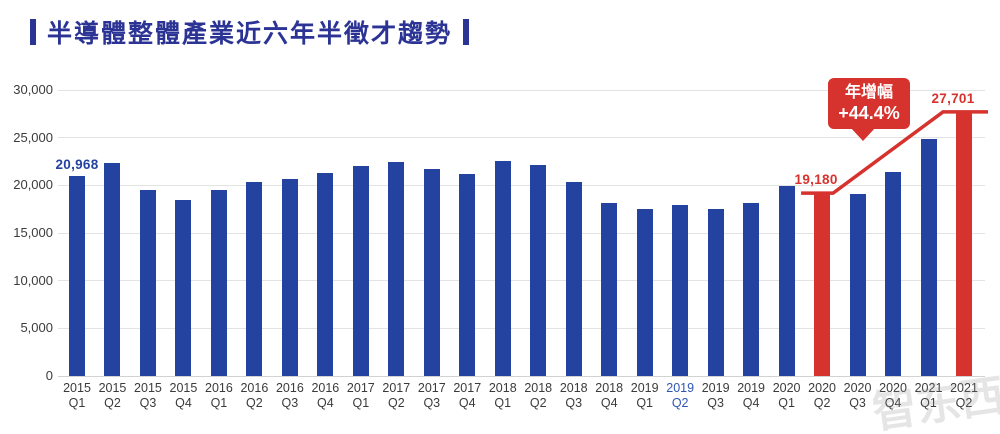 The image size is (1000, 434). I want to click on bar-2018-q3, so click(573, 279).